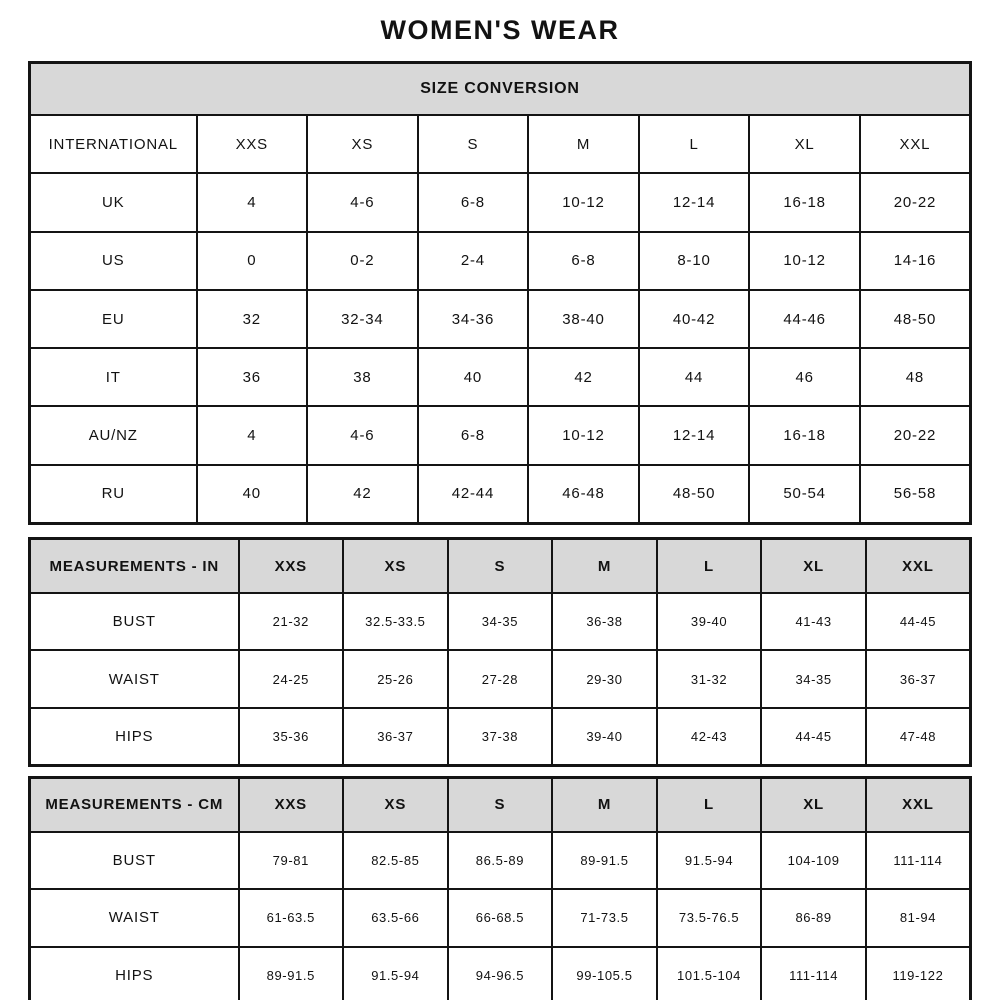 Image resolution: width=1000 pixels, height=1000 pixels. What do you see at coordinates (113, 377) in the screenshot?
I see `region-label: IT` at bounding box center [113, 377].